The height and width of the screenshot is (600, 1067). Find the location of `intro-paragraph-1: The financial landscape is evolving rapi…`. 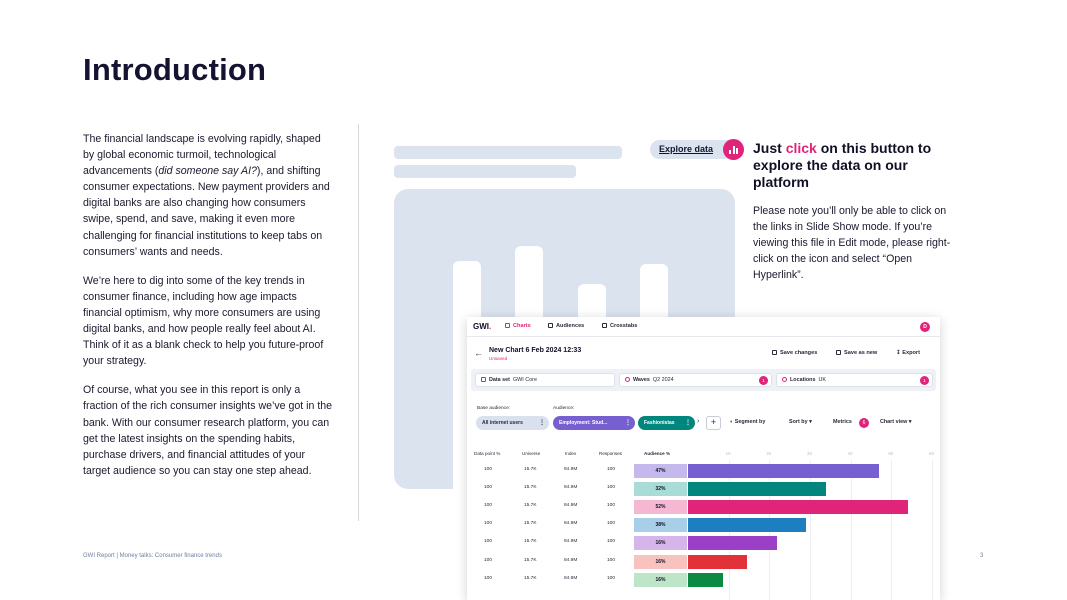

intro-paragraph-1: The financial landscape is evolving rapi… is located at coordinates (208, 195).